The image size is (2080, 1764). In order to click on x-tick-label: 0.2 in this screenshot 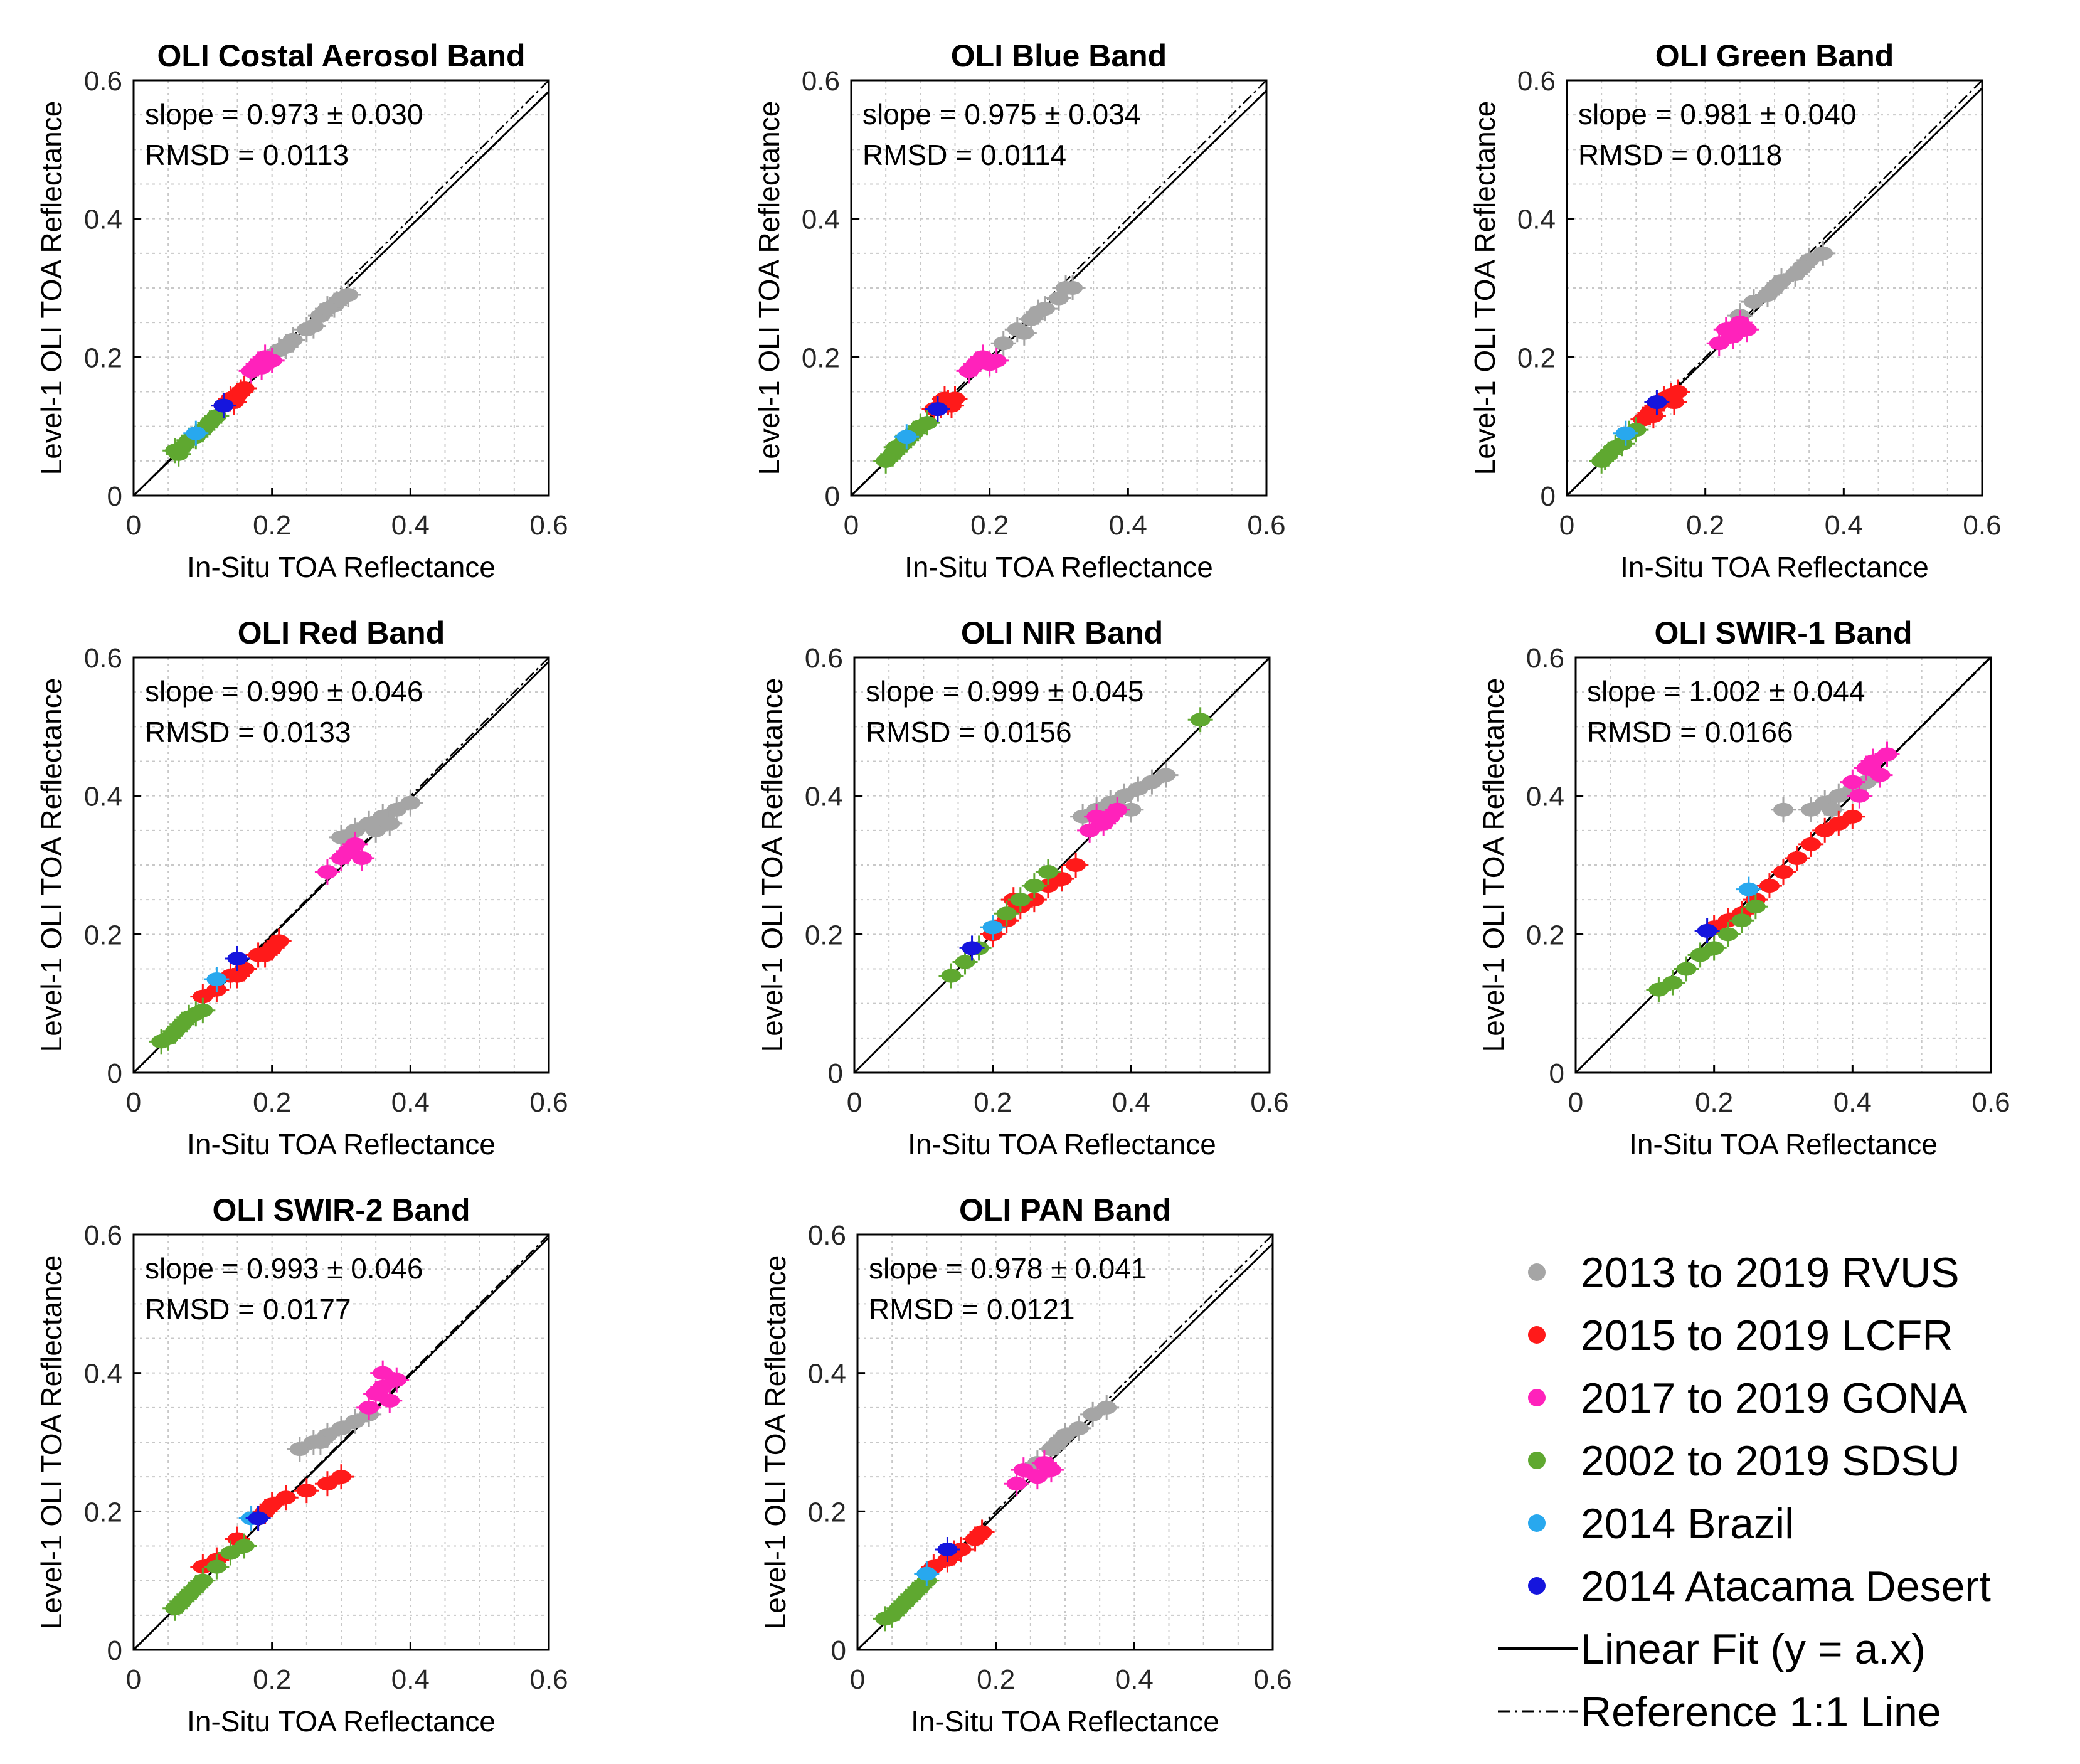, I will do `click(996, 1679)`.